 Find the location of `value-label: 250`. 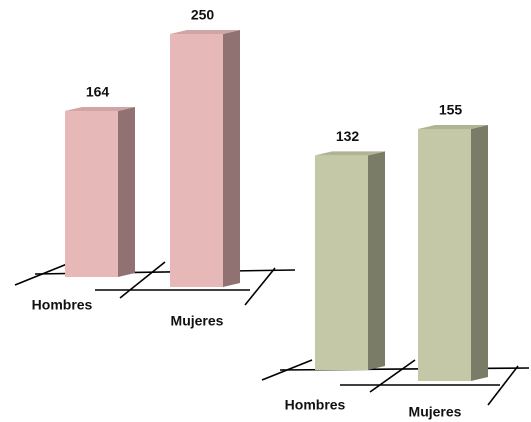

value-label: 250 is located at coordinates (203, 15).